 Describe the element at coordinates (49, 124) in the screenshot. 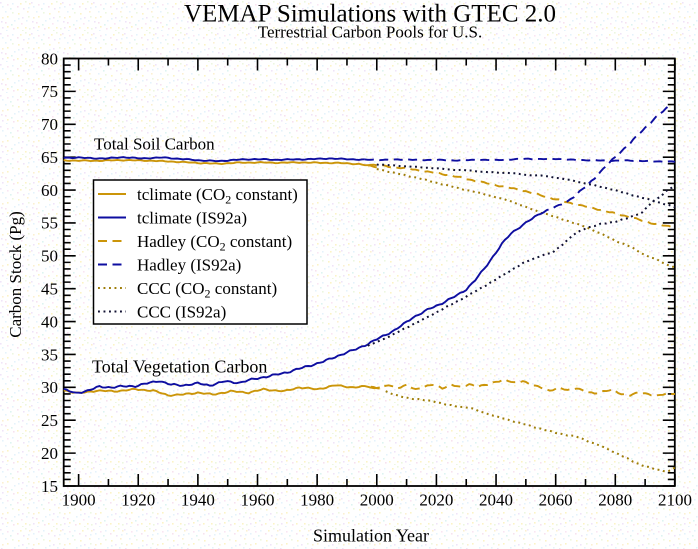

I see `svg-text: 70` at that location.